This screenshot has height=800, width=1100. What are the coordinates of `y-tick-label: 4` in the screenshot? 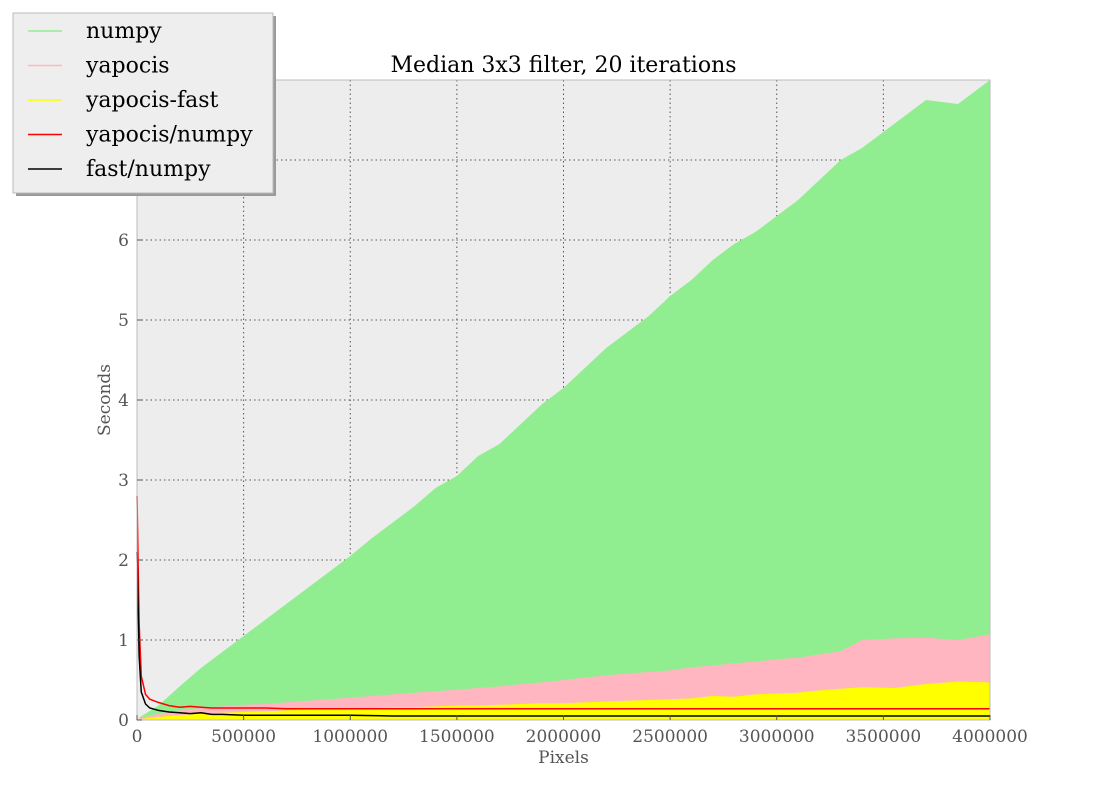 It's located at (123, 401).